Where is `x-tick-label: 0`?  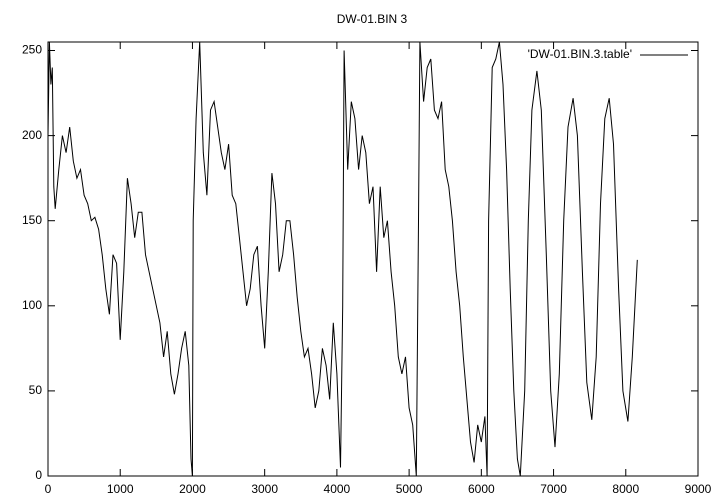 x-tick-label: 0 is located at coordinates (48, 489).